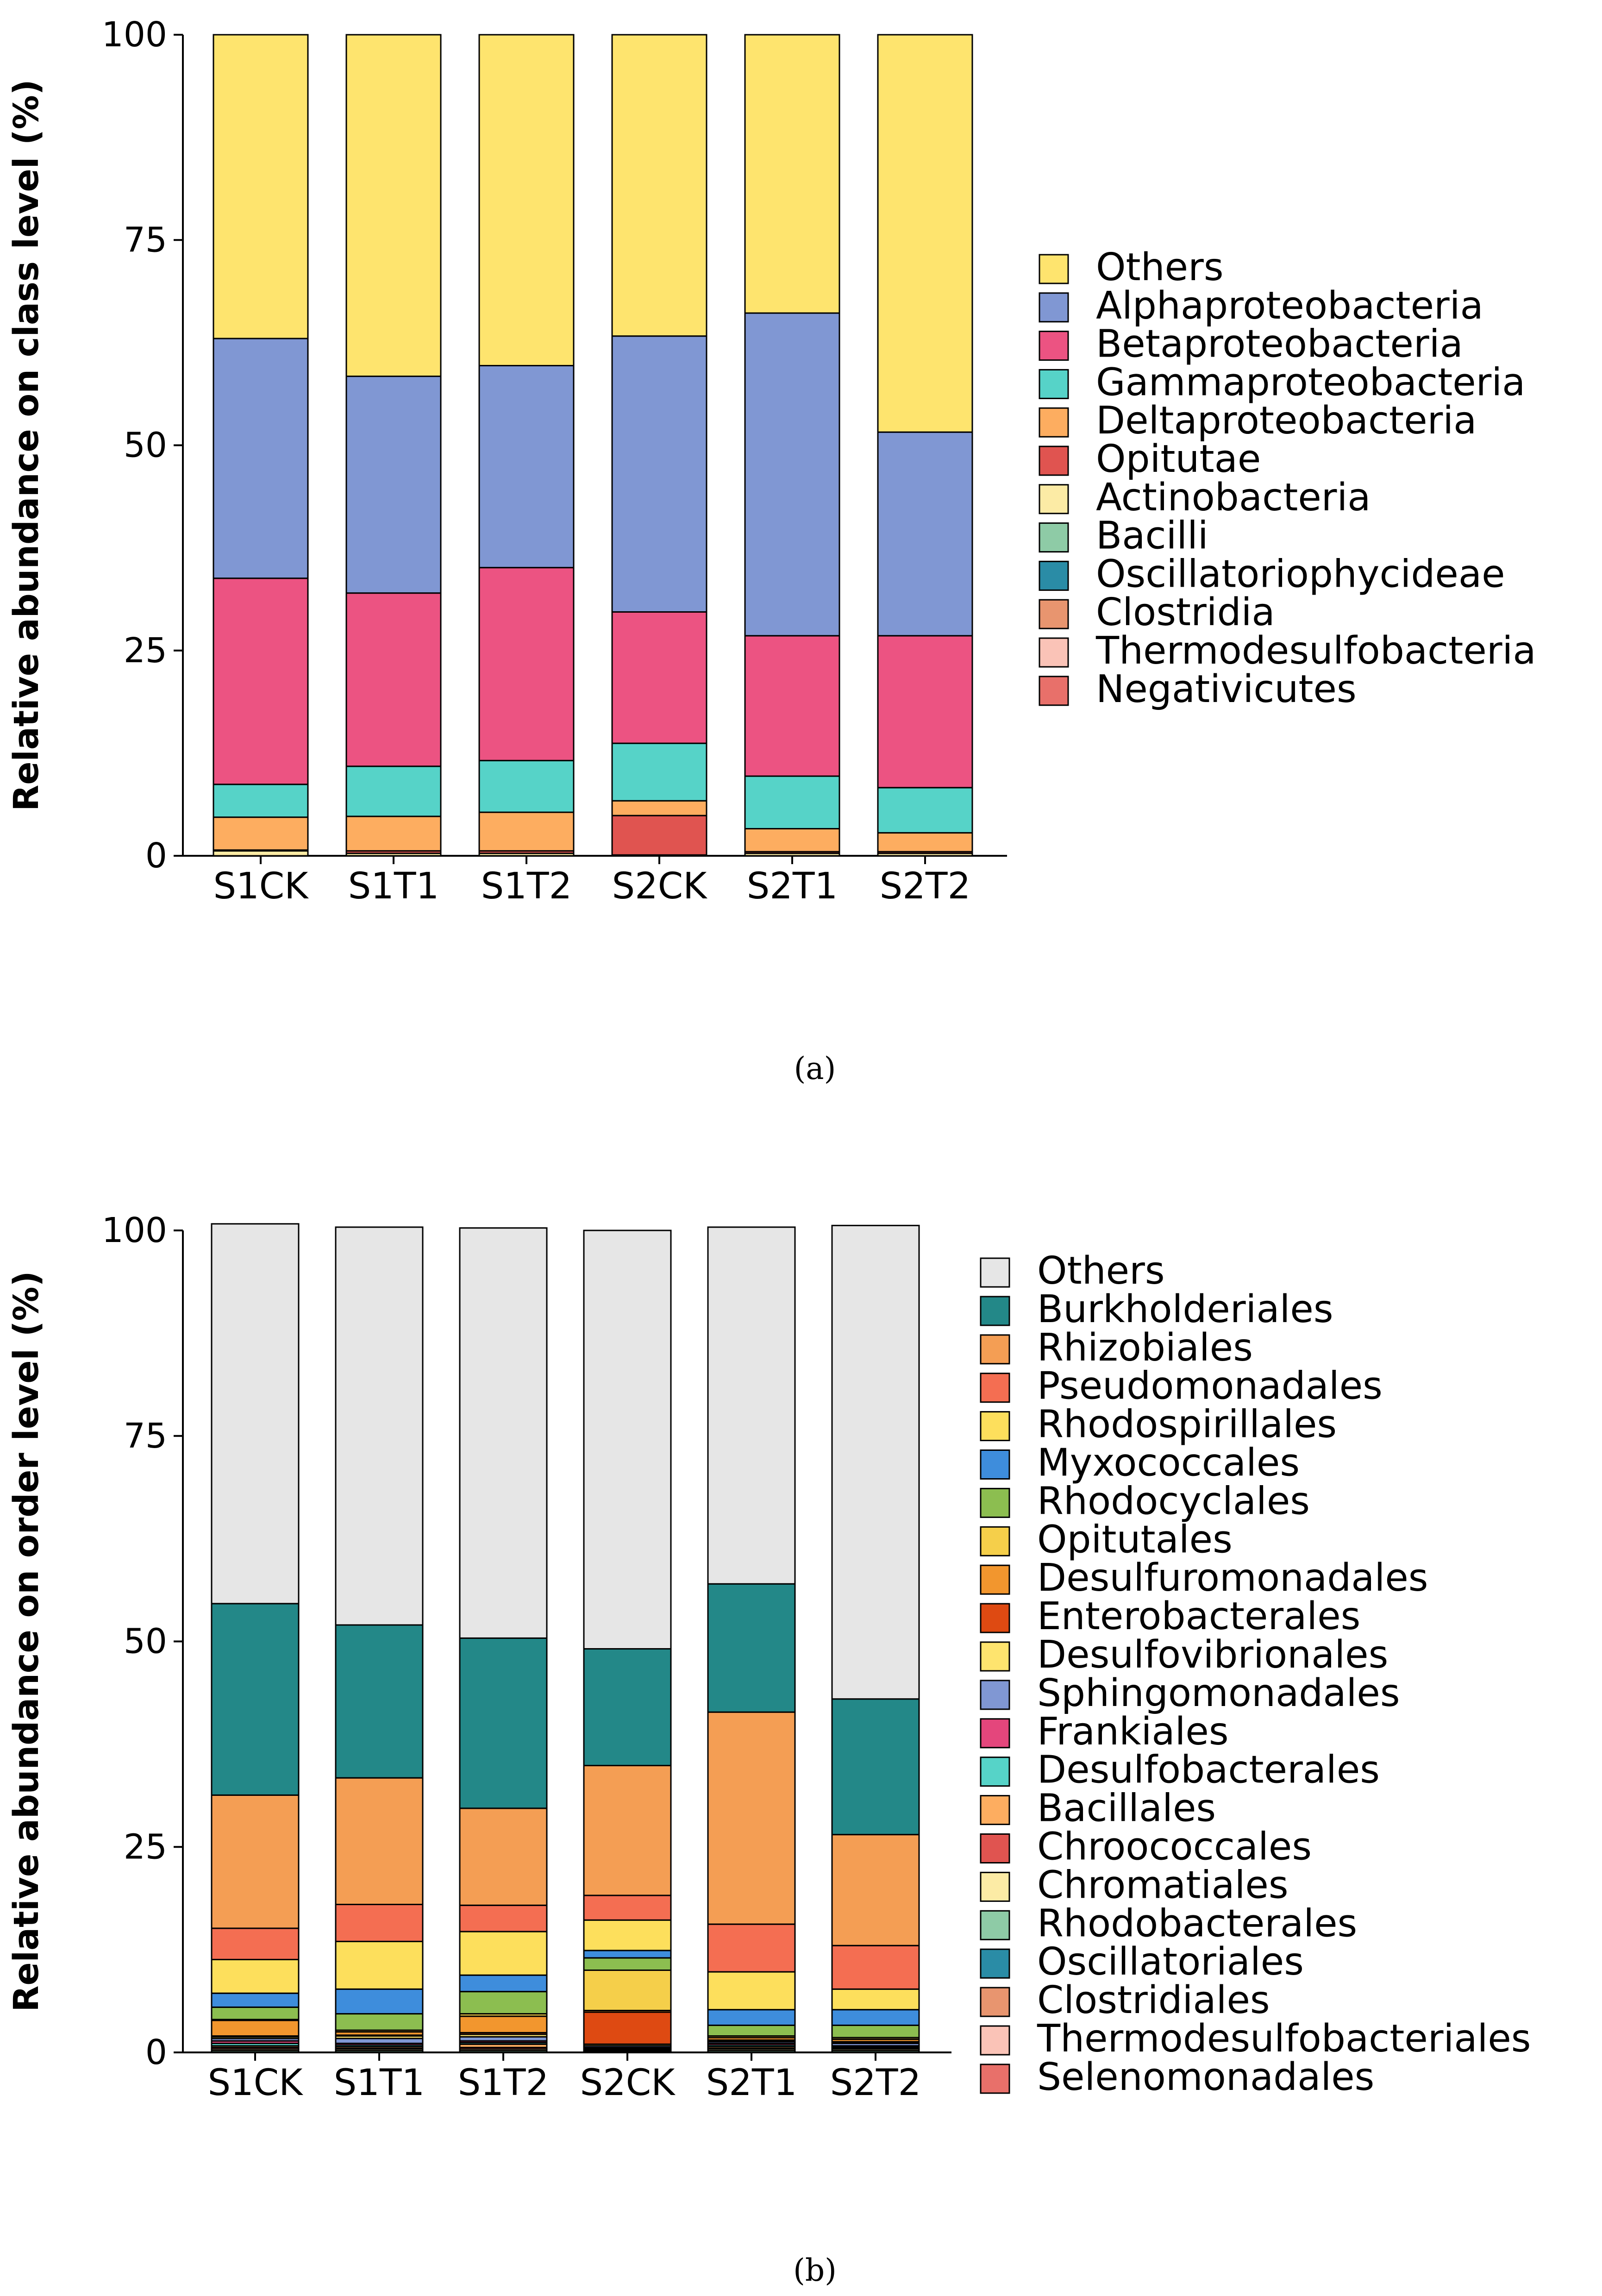 This screenshot has width=1602, height=2296. What do you see at coordinates (995, 1848) in the screenshot?
I see `legend-swatch-chroococcales` at bounding box center [995, 1848].